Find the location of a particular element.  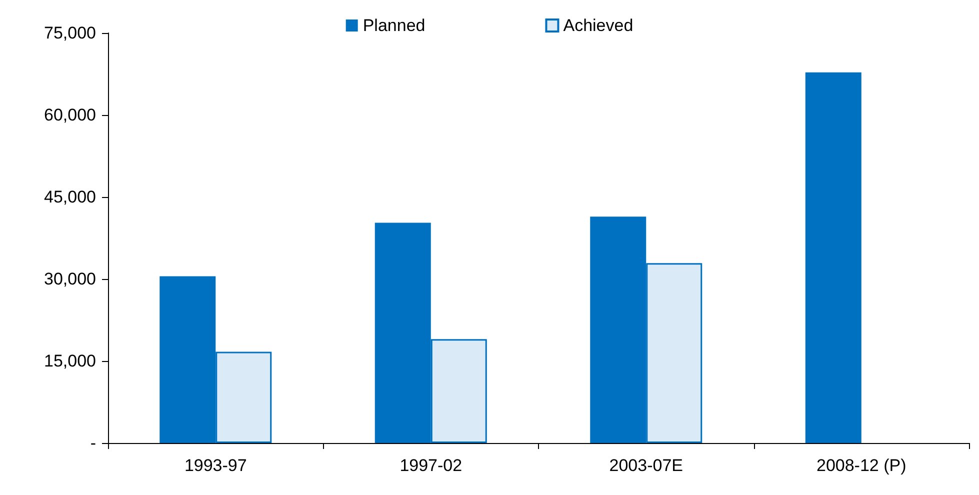

legend-label: Planned is located at coordinates (394, 25).